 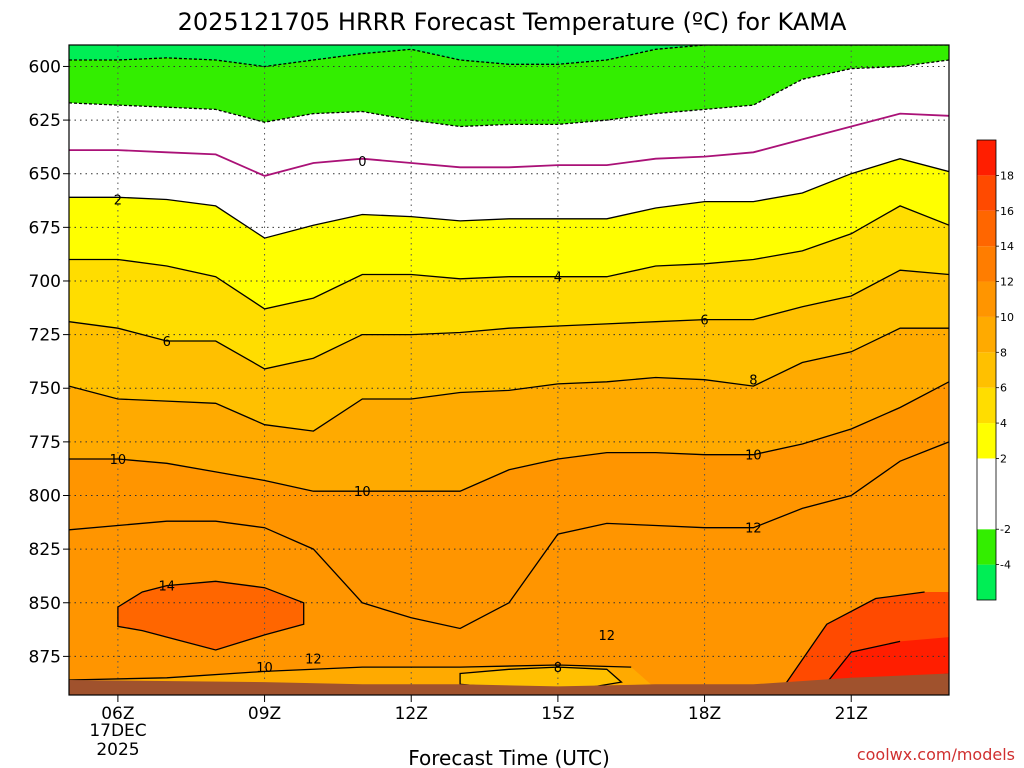 What do you see at coordinates (45, 496) in the screenshot?
I see `y-tick-label-800: 800` at bounding box center [45, 496].